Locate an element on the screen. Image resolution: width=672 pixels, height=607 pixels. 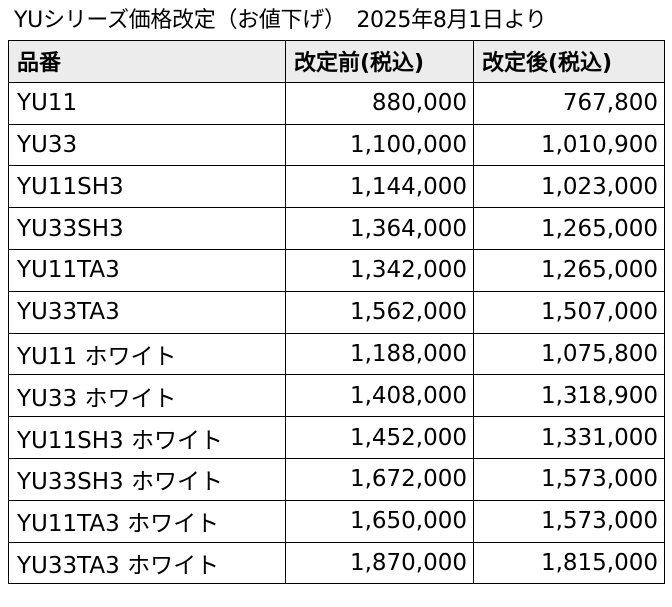
table-row: YU33SH3 1,364,000 1,265,000 is located at coordinates (336, 228).